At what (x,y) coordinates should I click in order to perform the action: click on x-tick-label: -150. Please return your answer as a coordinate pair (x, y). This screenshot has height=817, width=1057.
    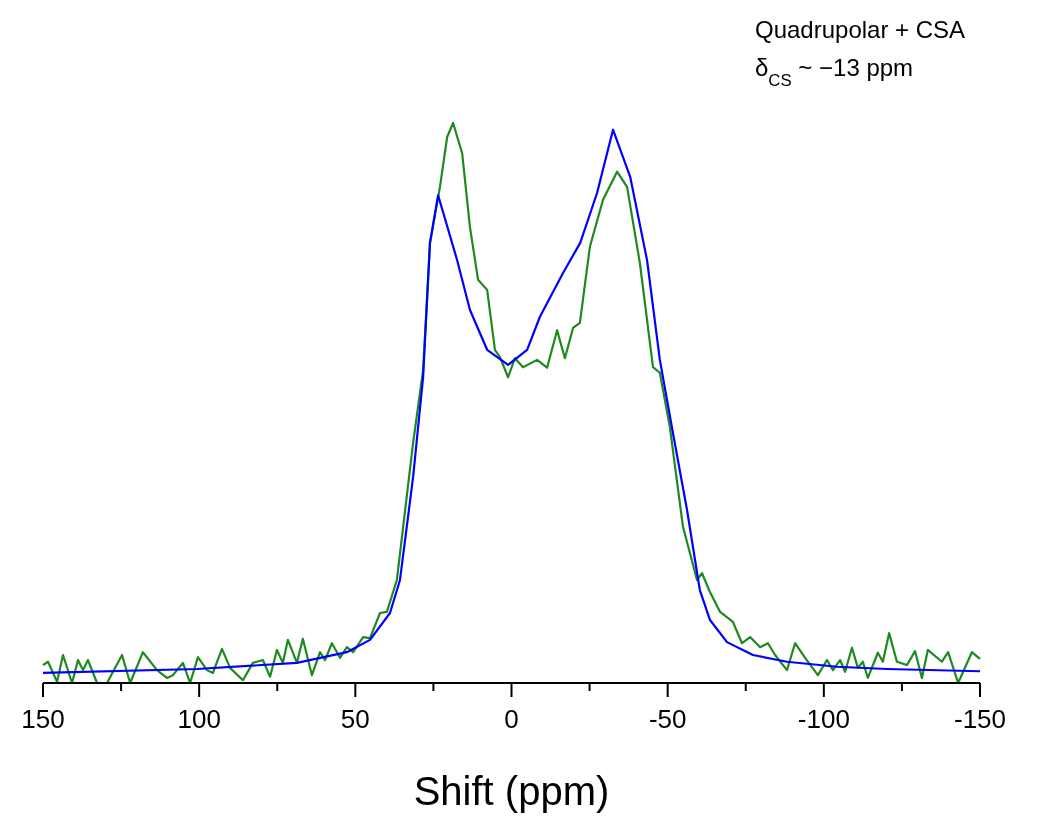
    Looking at the image, I should click on (980, 719).